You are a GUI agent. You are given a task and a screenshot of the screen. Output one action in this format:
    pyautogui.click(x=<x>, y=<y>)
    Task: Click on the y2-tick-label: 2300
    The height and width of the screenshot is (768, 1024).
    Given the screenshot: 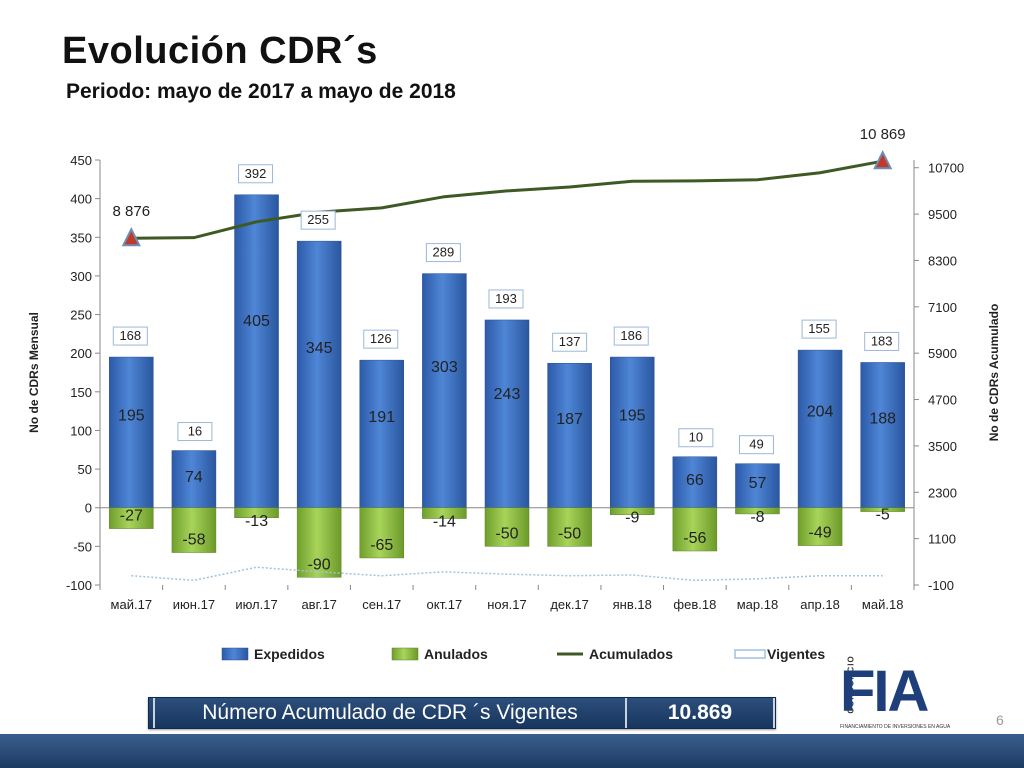 What is the action you would take?
    pyautogui.click(x=942, y=492)
    